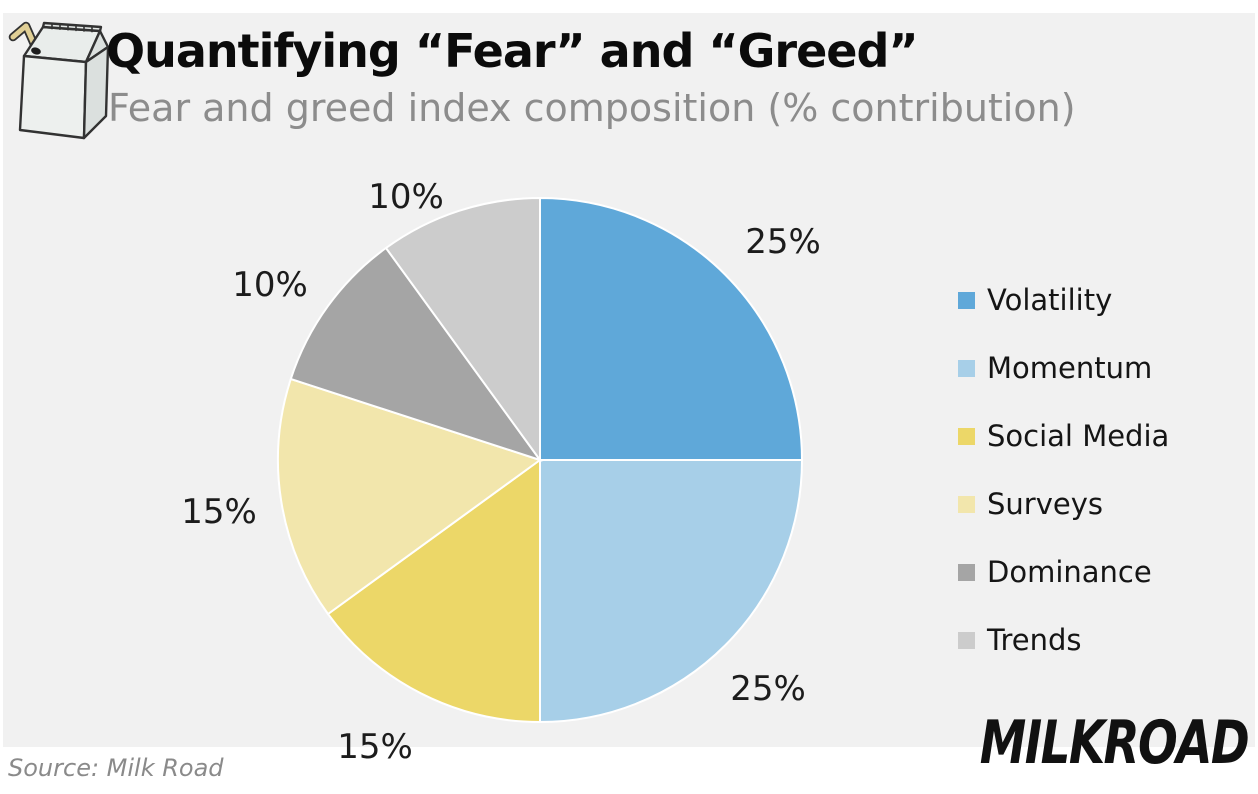 This screenshot has height=794, width=1258. Describe the element at coordinates (671, 591) in the screenshot. I see `pie-slice-momentum` at that location.